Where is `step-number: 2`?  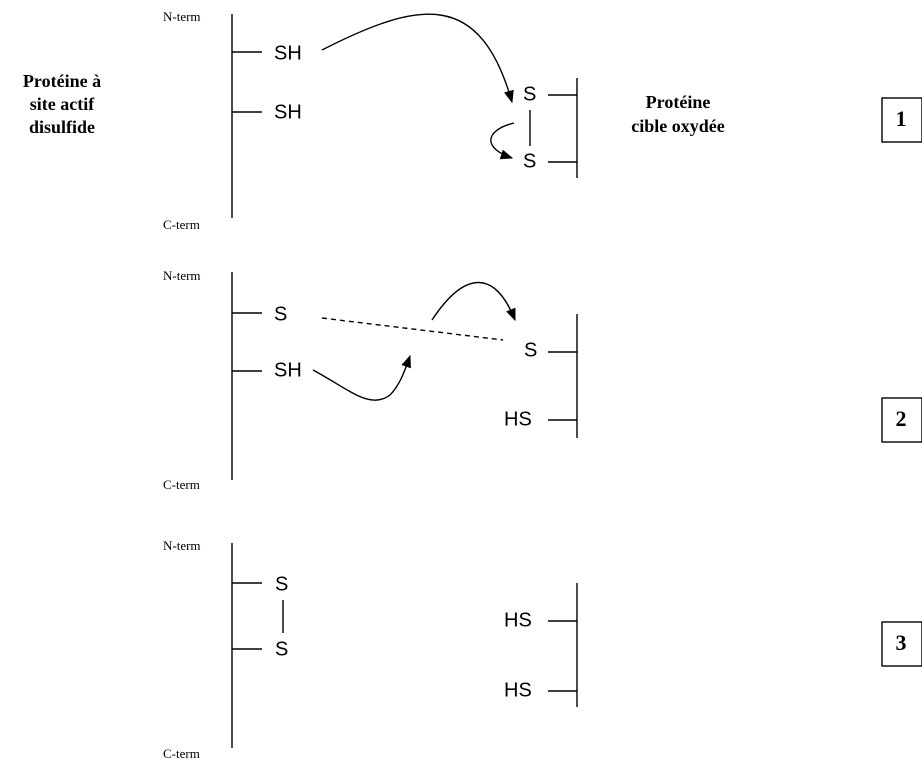
step-number: 2 is located at coordinates (901, 418).